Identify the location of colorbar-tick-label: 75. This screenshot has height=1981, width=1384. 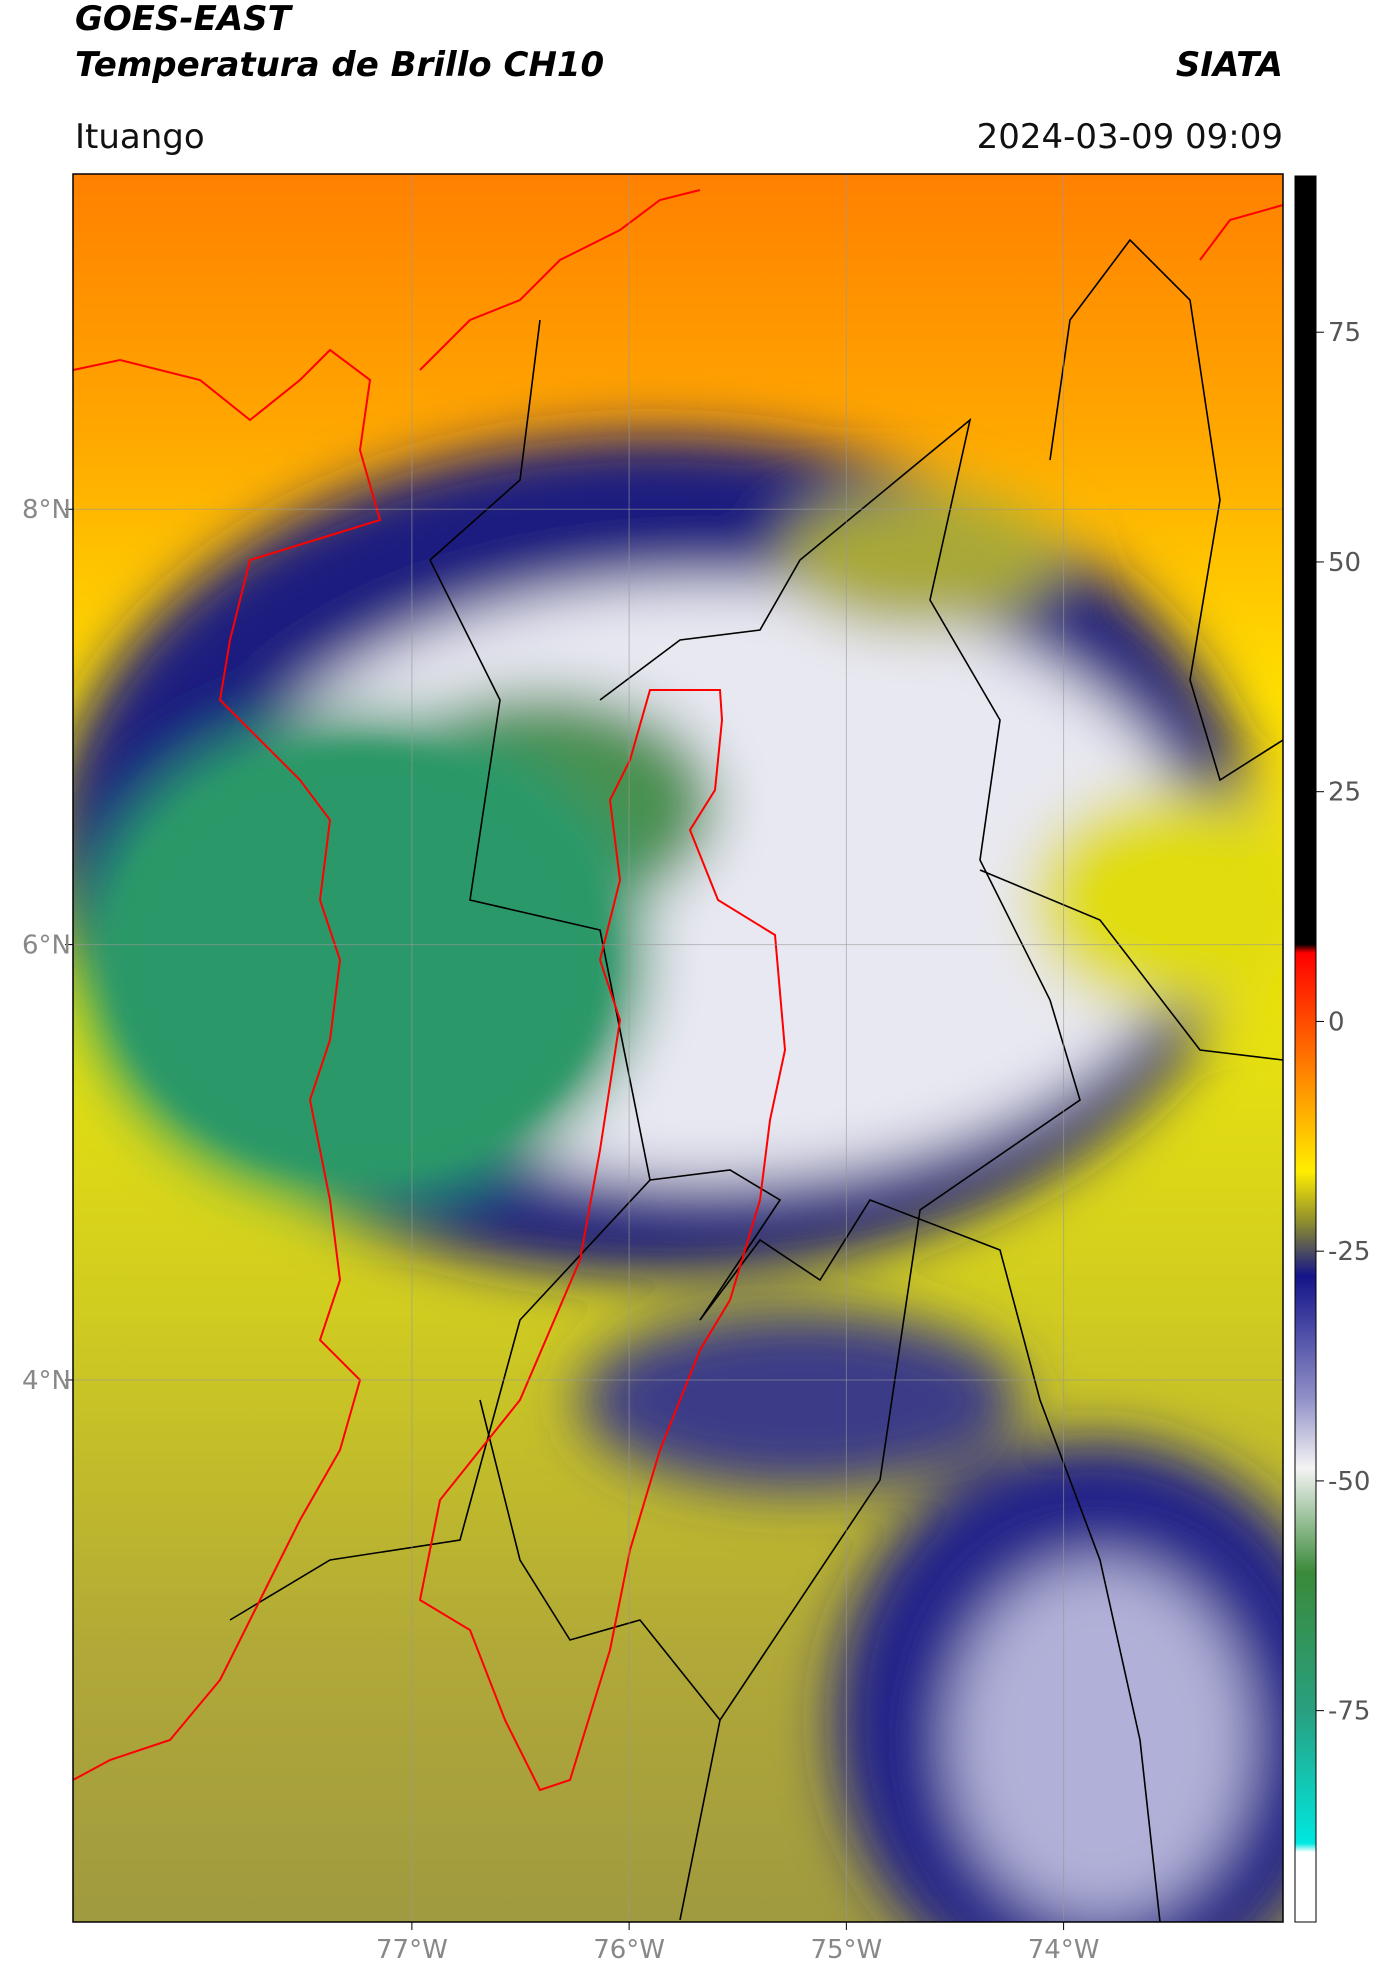
(1344, 333).